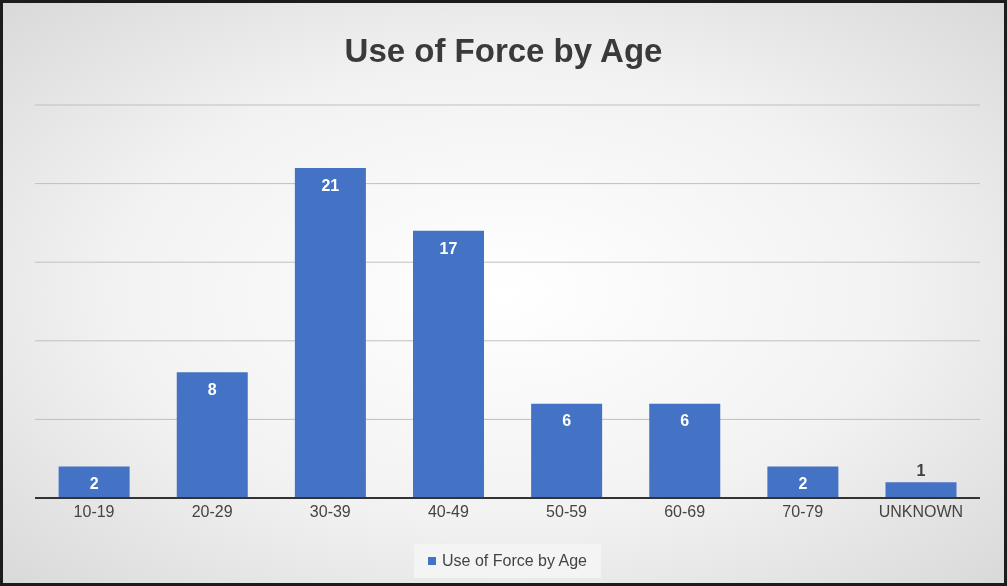 Image resolution: width=1007 pixels, height=586 pixels. What do you see at coordinates (514, 561) in the screenshot?
I see `legend-label: Use of Force by Age` at bounding box center [514, 561].